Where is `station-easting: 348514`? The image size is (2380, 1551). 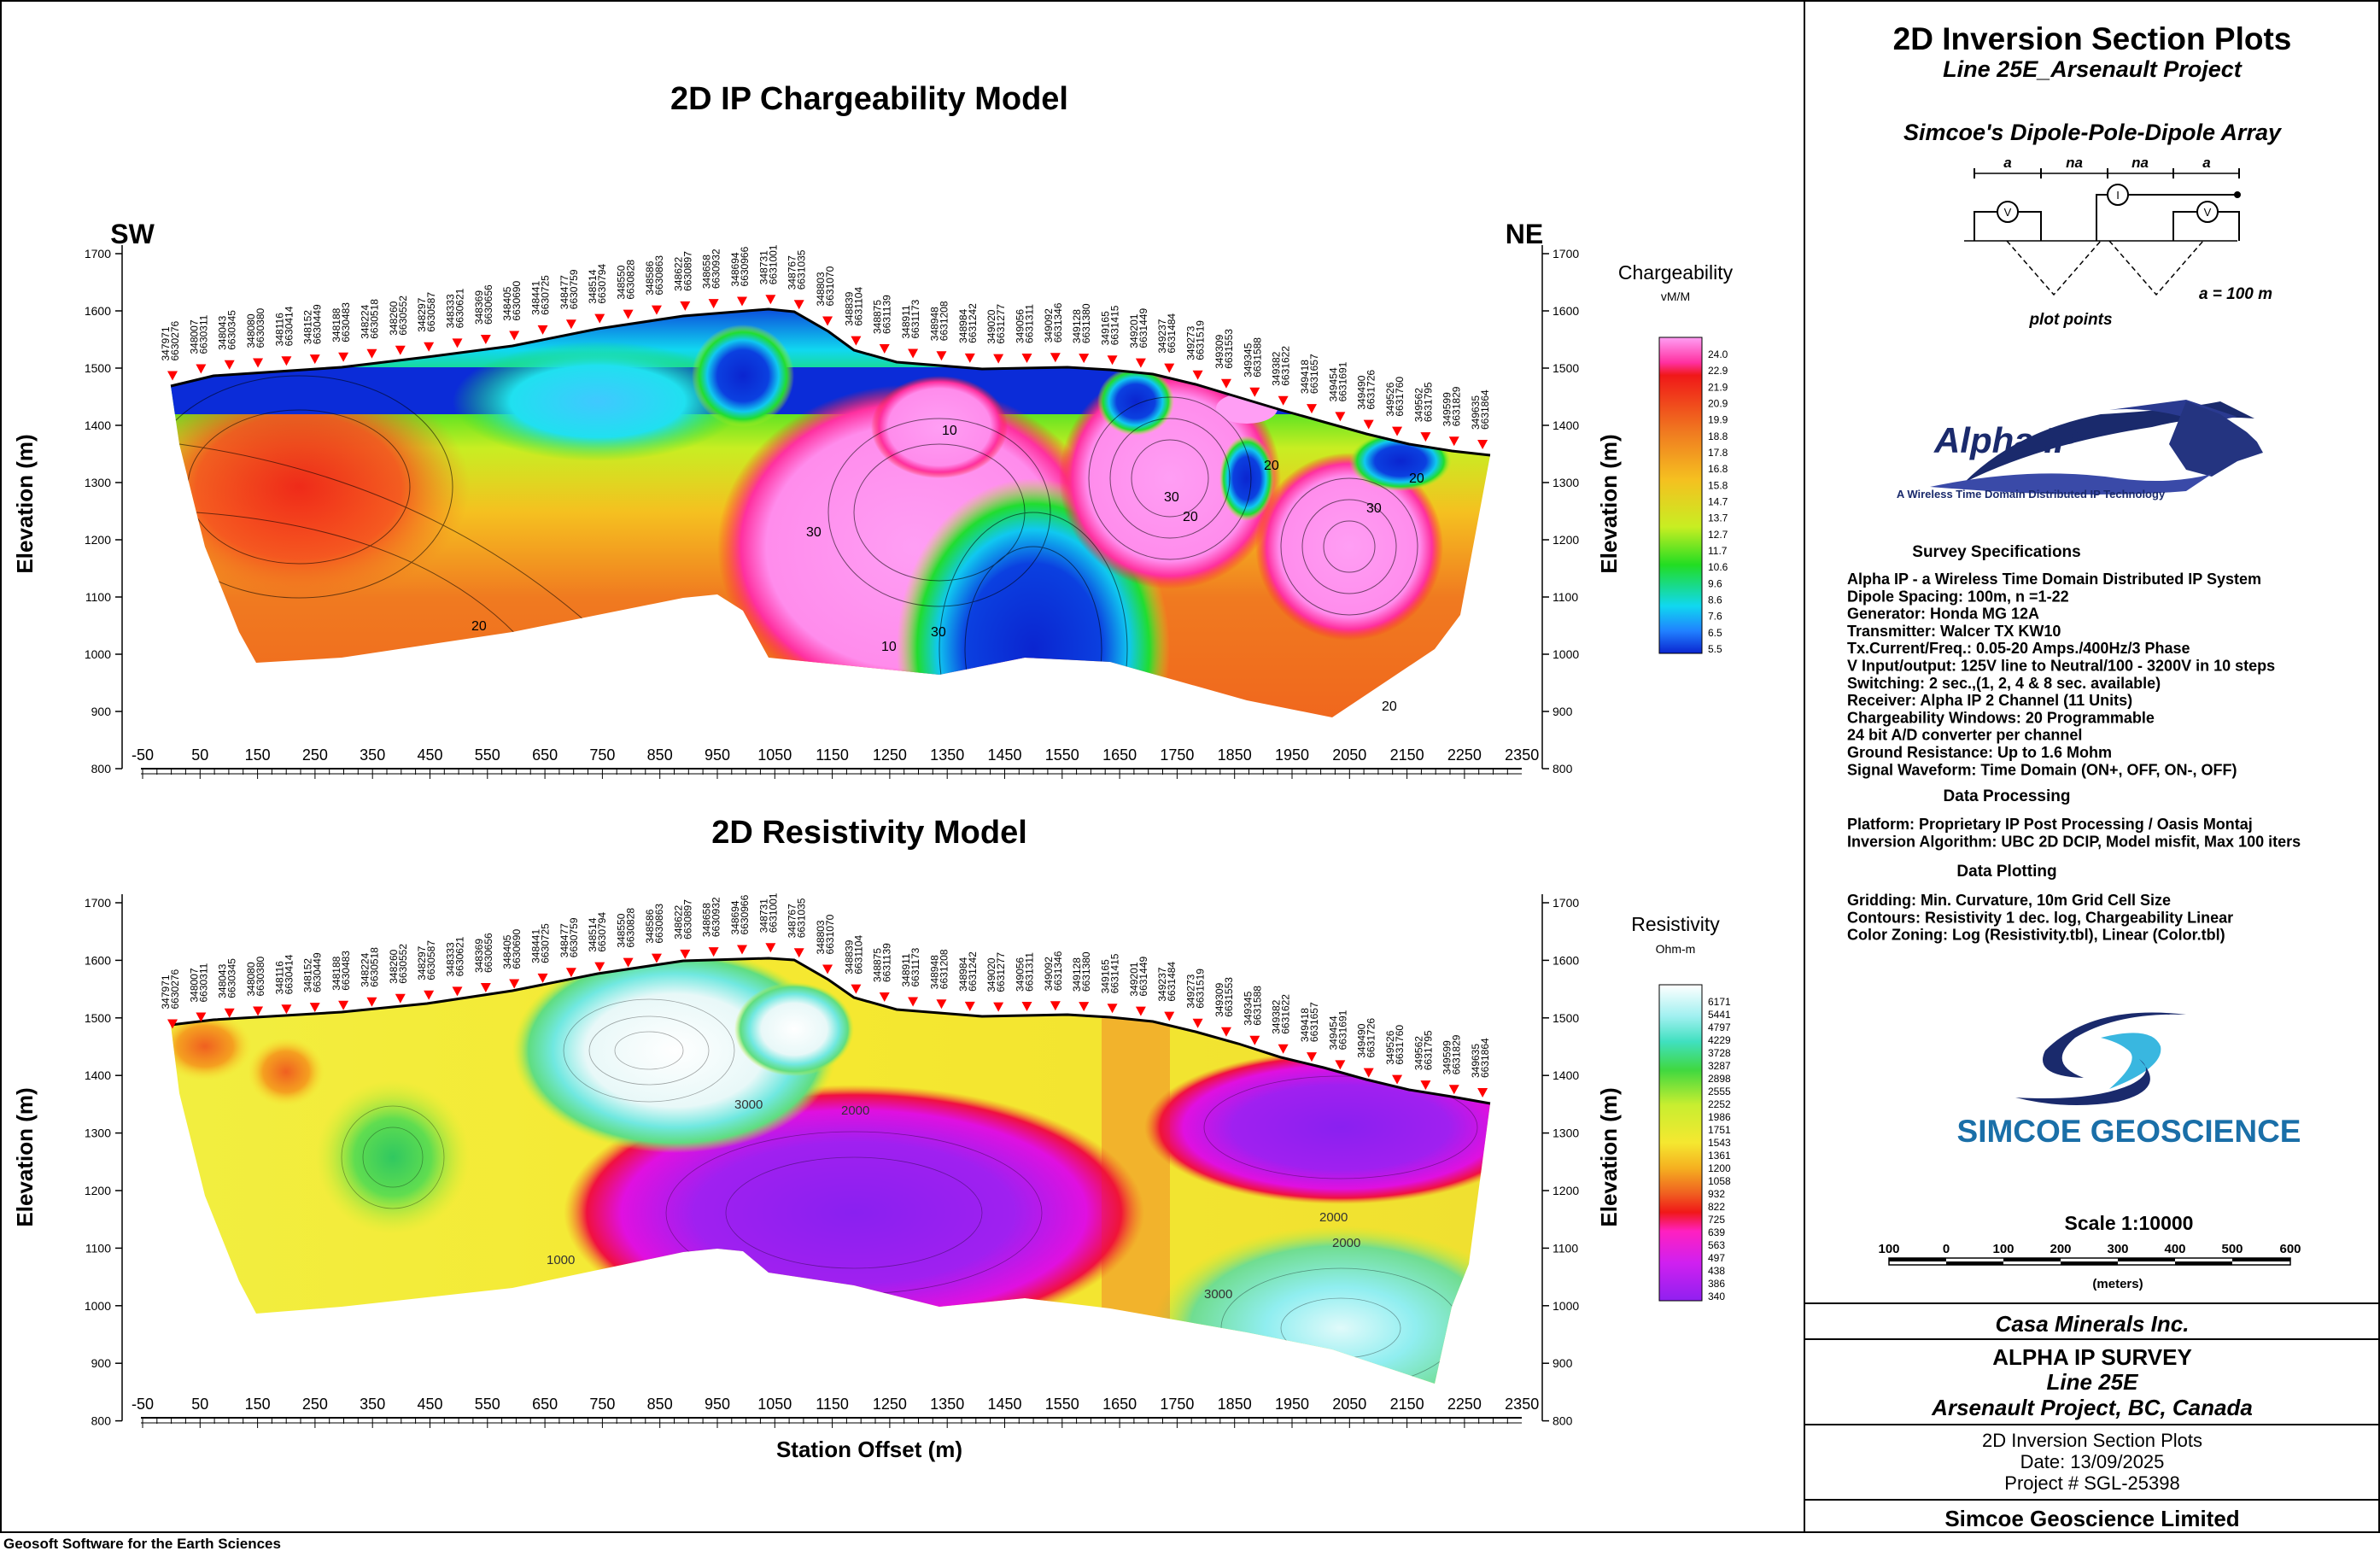
station-easting: 348514 is located at coordinates (593, 286).